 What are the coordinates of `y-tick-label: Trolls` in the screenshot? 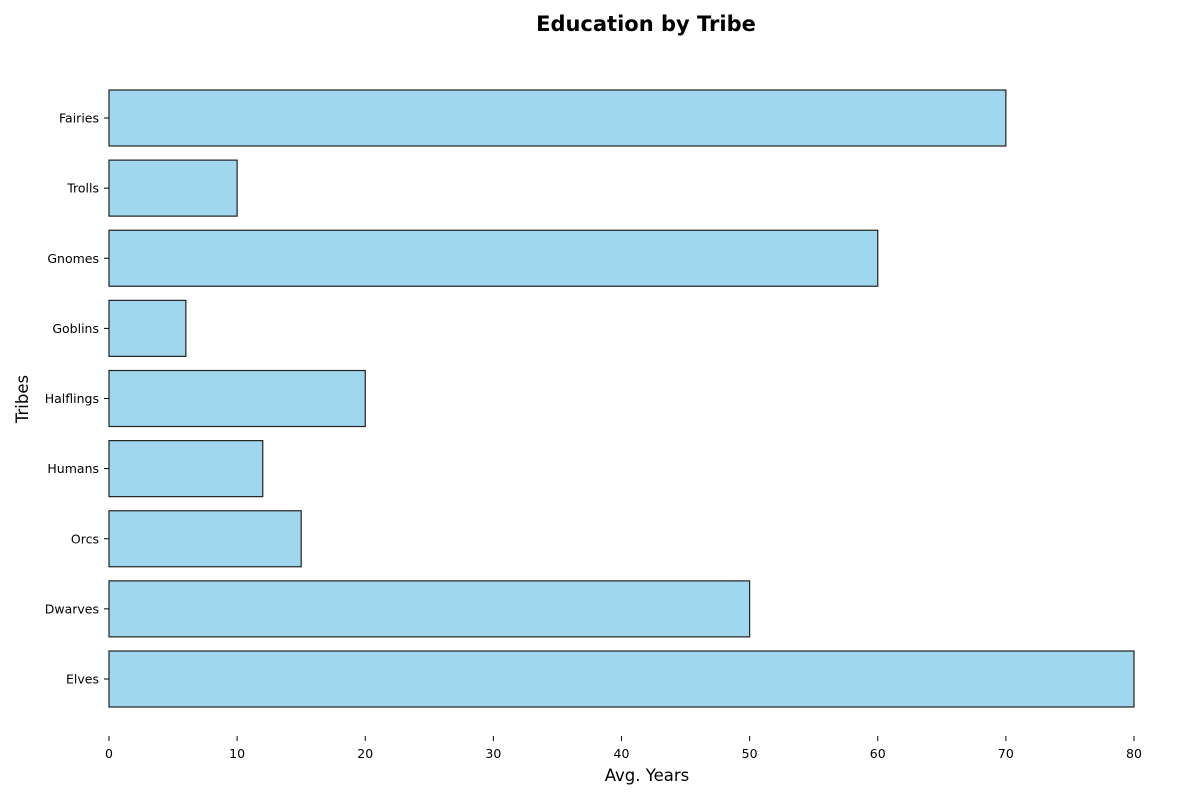 It's located at (82, 188).